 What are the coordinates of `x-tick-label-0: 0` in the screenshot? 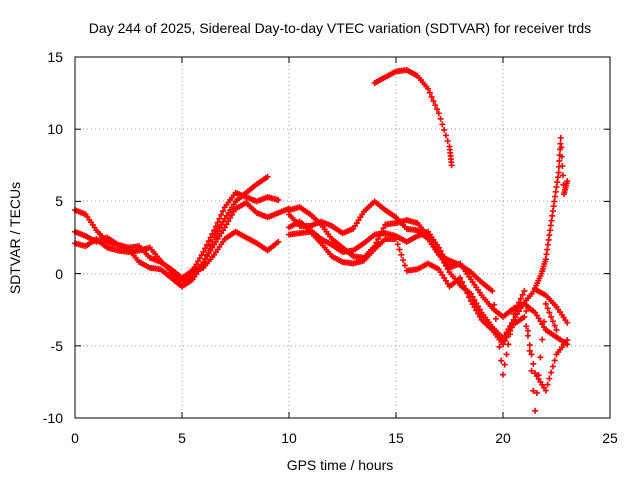 It's located at (75, 438).